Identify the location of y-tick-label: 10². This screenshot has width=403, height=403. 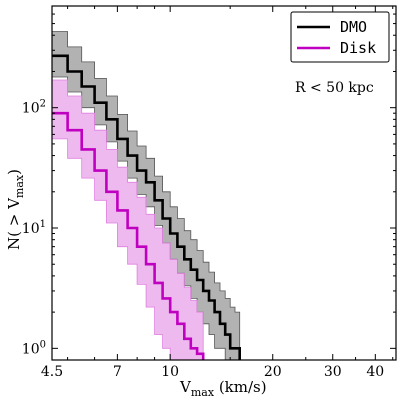
(34, 108).